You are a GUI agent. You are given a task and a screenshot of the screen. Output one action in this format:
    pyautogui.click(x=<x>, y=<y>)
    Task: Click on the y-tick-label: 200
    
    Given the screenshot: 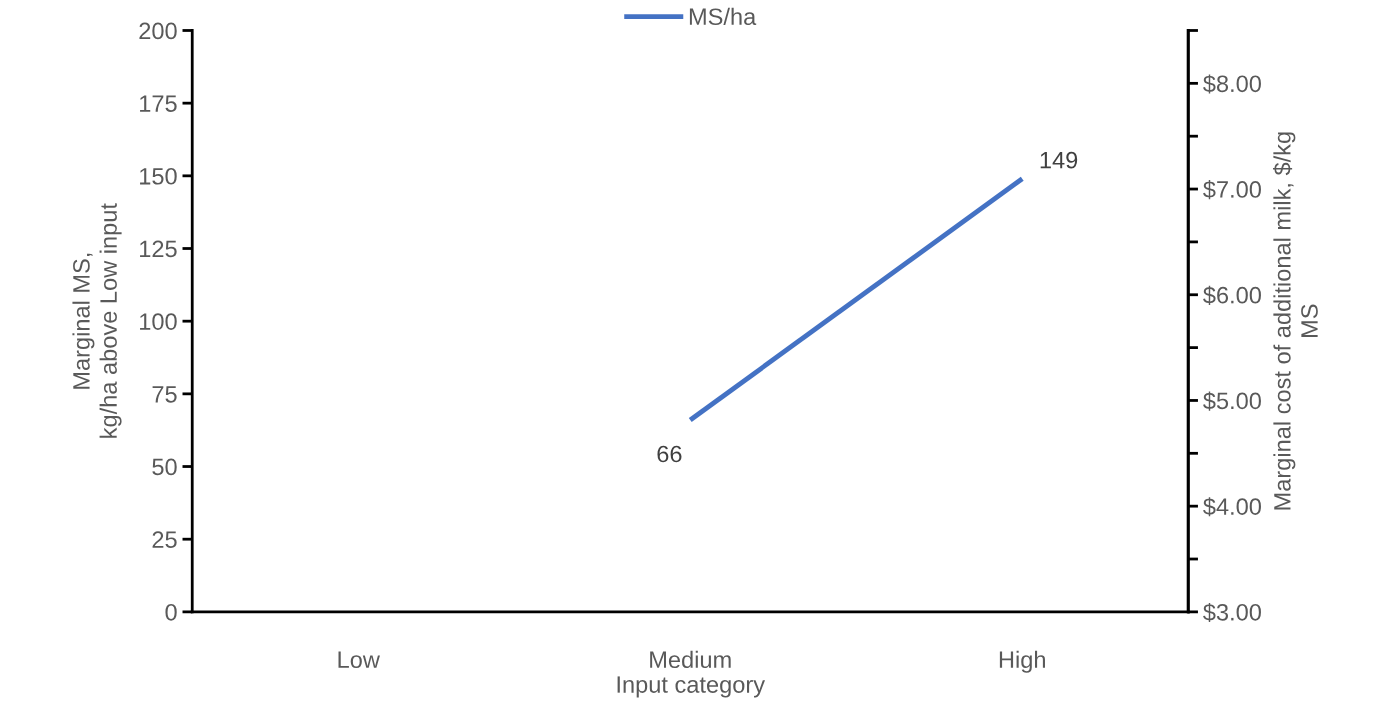 What is the action you would take?
    pyautogui.click(x=158, y=31)
    